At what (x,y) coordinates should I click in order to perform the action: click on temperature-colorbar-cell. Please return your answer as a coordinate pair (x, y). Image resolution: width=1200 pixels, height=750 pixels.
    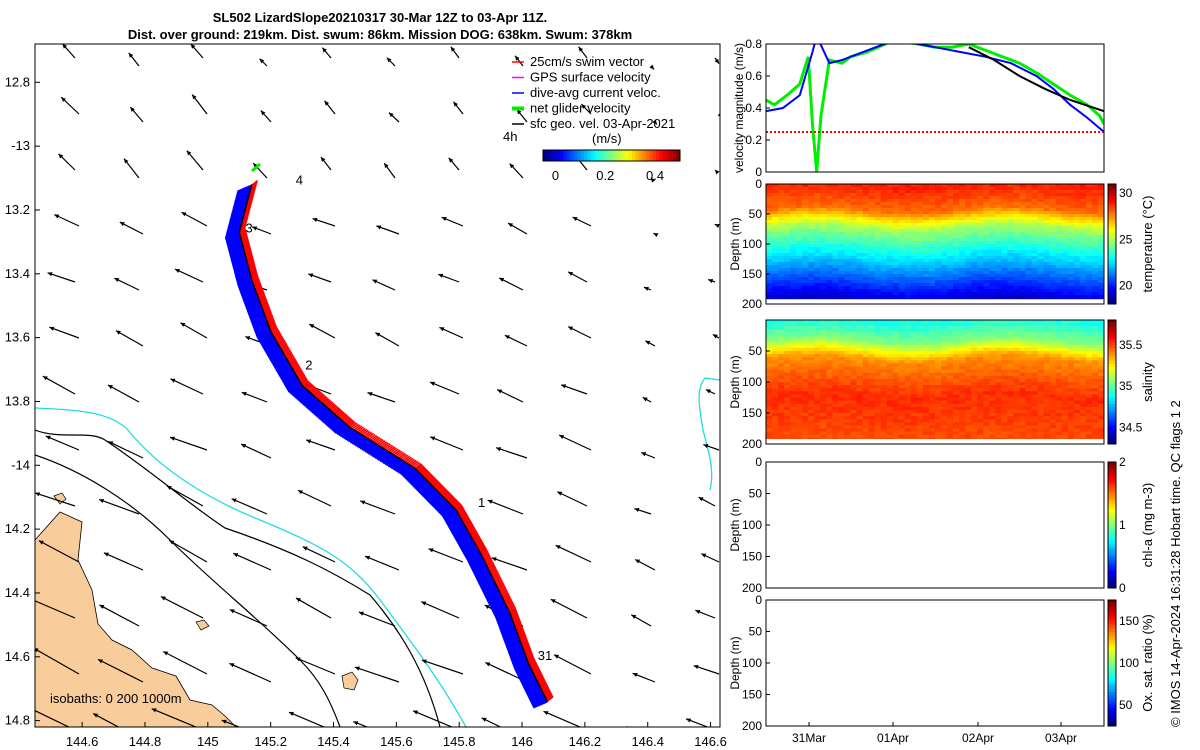
    Looking at the image, I should click on (1112, 273).